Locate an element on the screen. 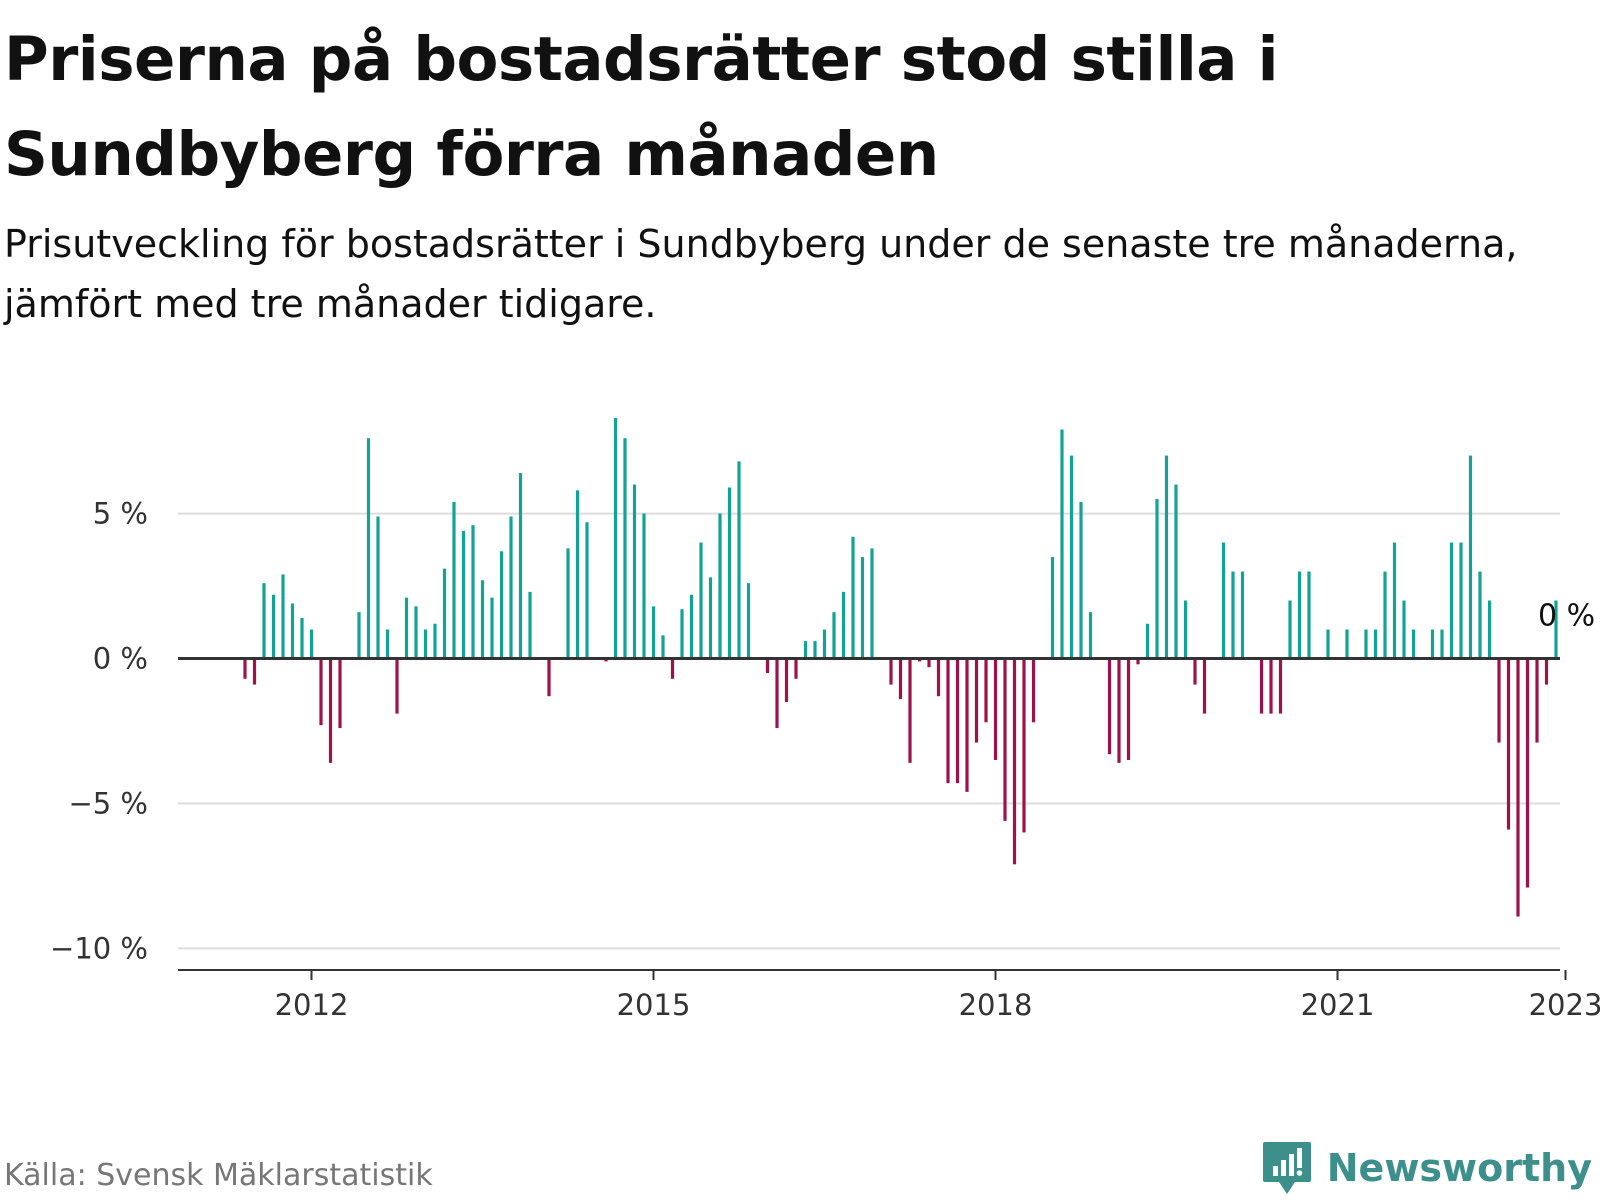  y-tick-label: −10 % is located at coordinates (99, 948).